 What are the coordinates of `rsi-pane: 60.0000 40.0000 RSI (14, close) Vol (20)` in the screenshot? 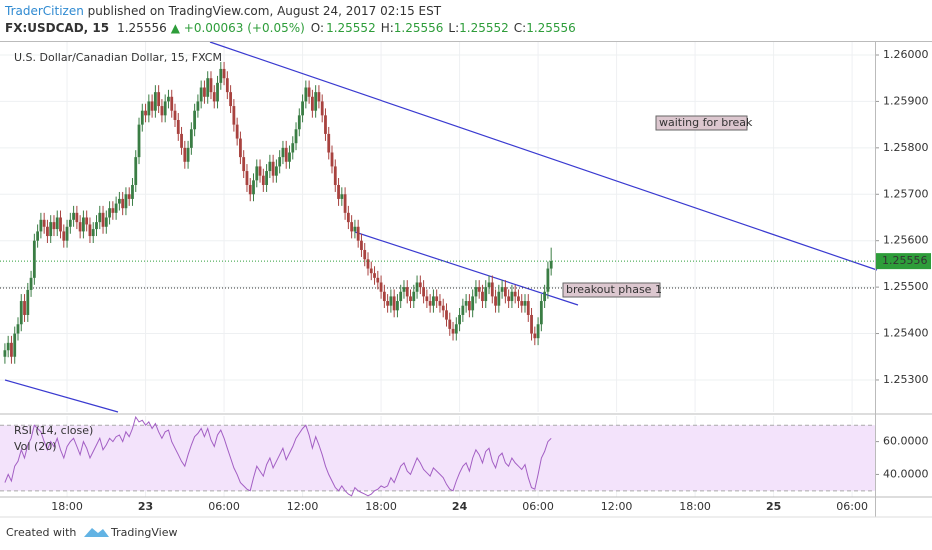 It's located at (464, 456).